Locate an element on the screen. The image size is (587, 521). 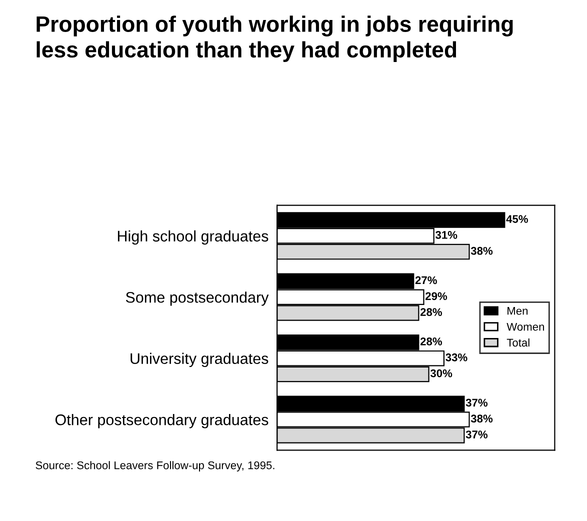
y-tick-label: Other postsecondary graduates is located at coordinates (161, 421).